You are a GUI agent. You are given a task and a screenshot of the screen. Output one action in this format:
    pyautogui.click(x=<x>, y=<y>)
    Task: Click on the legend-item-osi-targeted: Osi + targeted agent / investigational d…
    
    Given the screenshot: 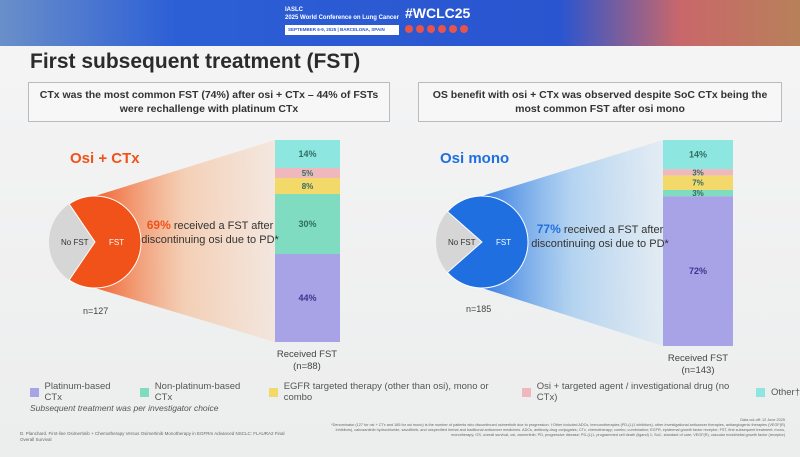 What is the action you would take?
    pyautogui.click(x=632, y=392)
    